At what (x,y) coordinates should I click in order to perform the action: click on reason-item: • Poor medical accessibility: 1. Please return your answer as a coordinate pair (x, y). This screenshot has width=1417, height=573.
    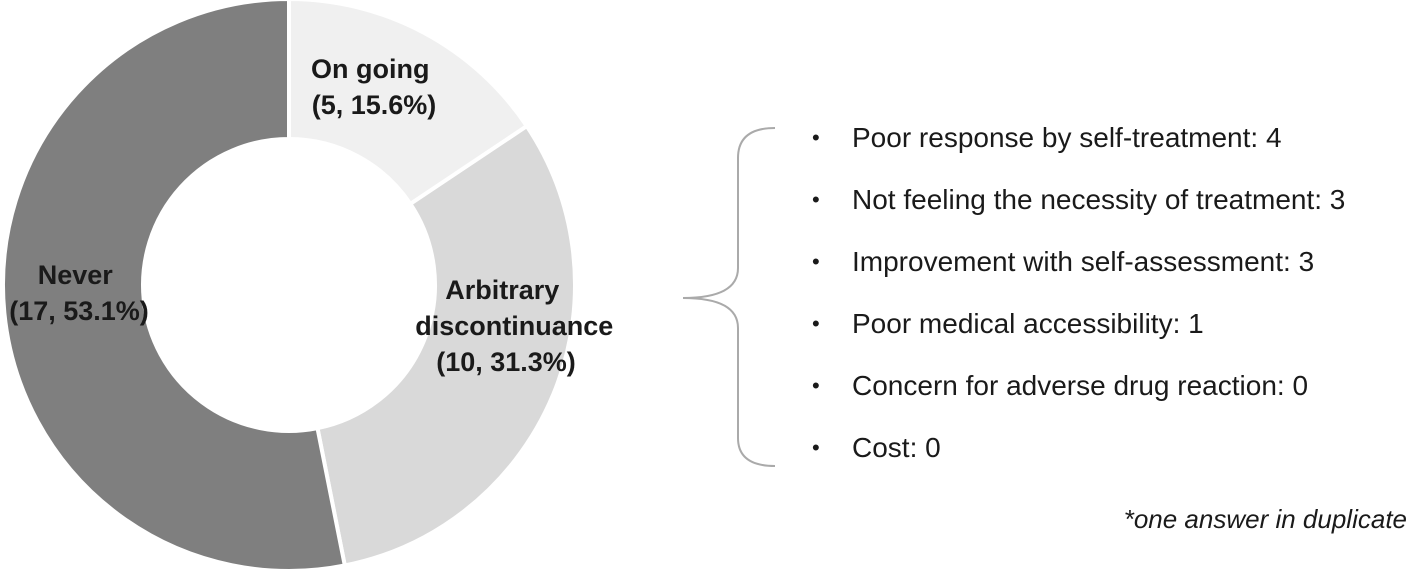
    Looking at the image, I should click on (1078, 331).